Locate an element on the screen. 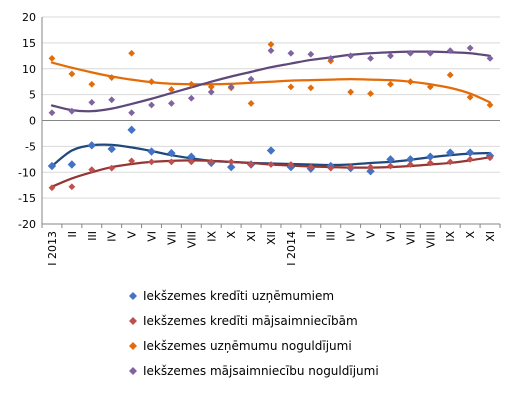 The width and height of the screenshot is (528, 403). x-tick-label: XI is located at coordinates (490, 236).